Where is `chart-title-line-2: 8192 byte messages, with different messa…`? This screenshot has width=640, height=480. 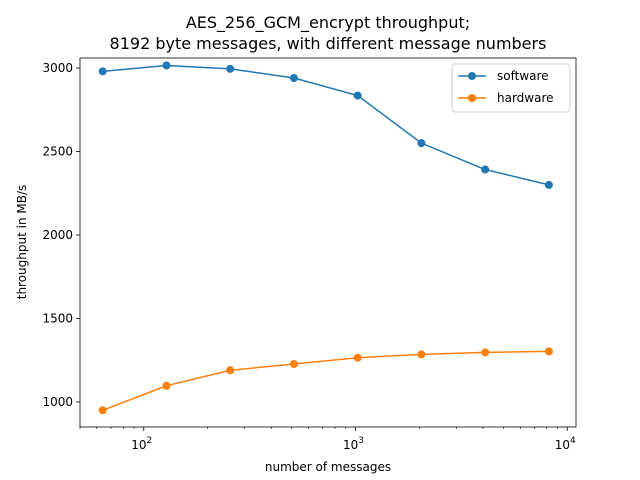 chart-title-line-2: 8192 byte messages, with different messa… is located at coordinates (328, 43).